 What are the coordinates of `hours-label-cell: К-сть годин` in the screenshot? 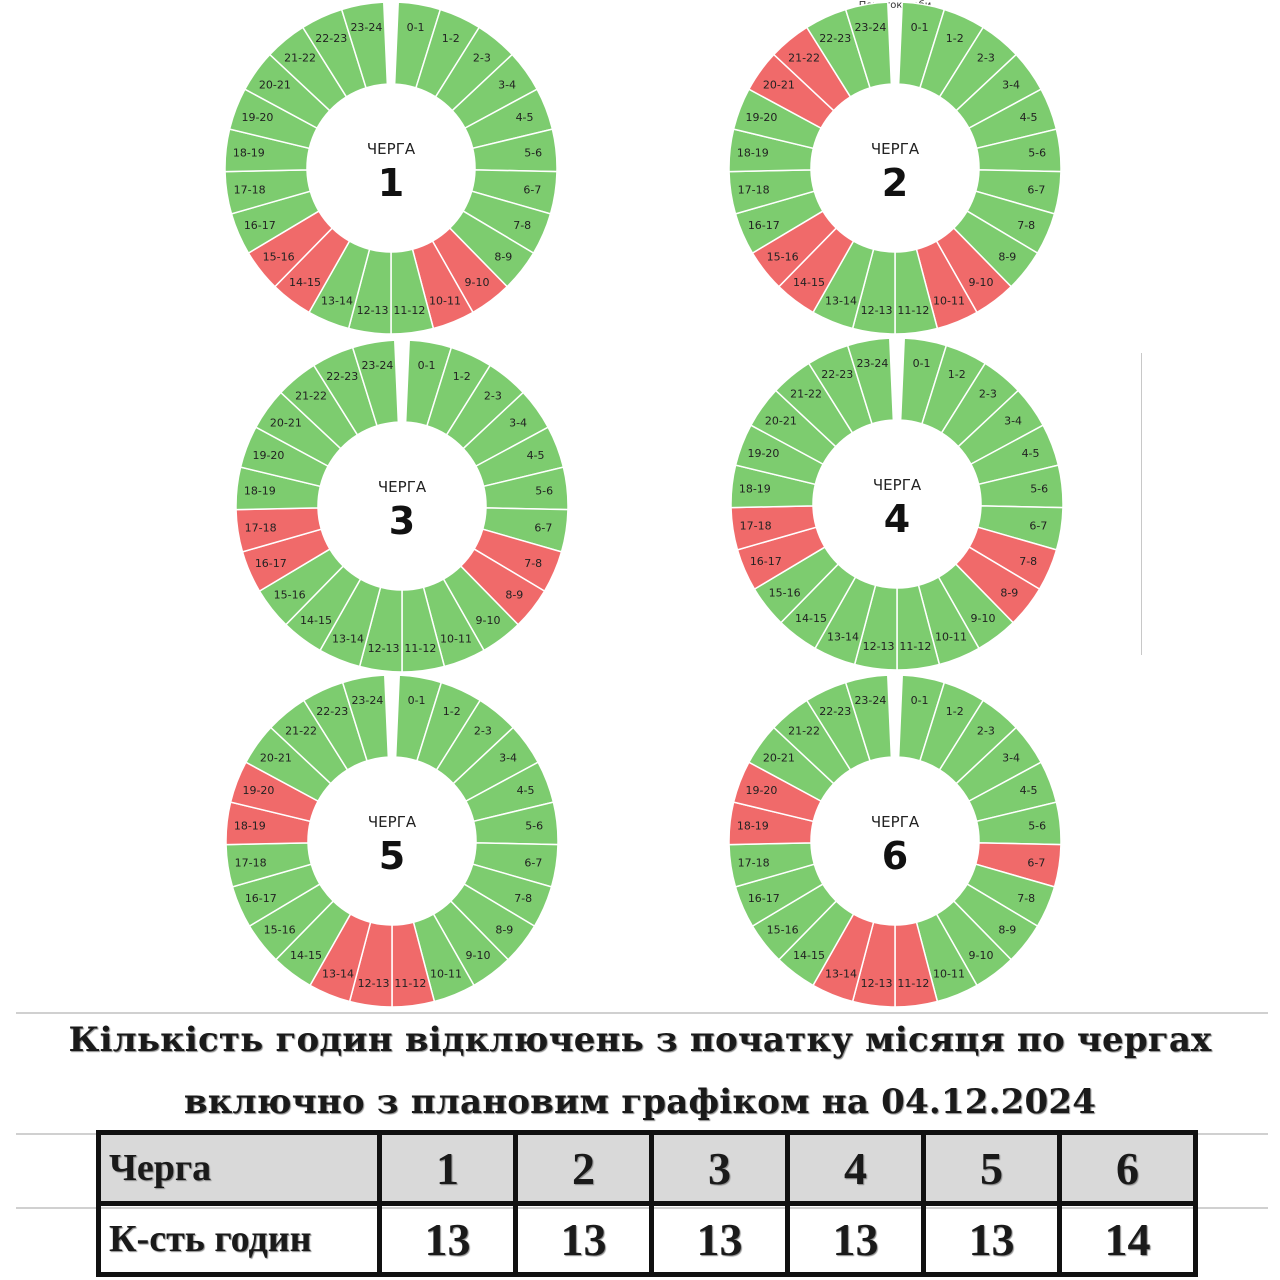 It's located at (239, 1239).